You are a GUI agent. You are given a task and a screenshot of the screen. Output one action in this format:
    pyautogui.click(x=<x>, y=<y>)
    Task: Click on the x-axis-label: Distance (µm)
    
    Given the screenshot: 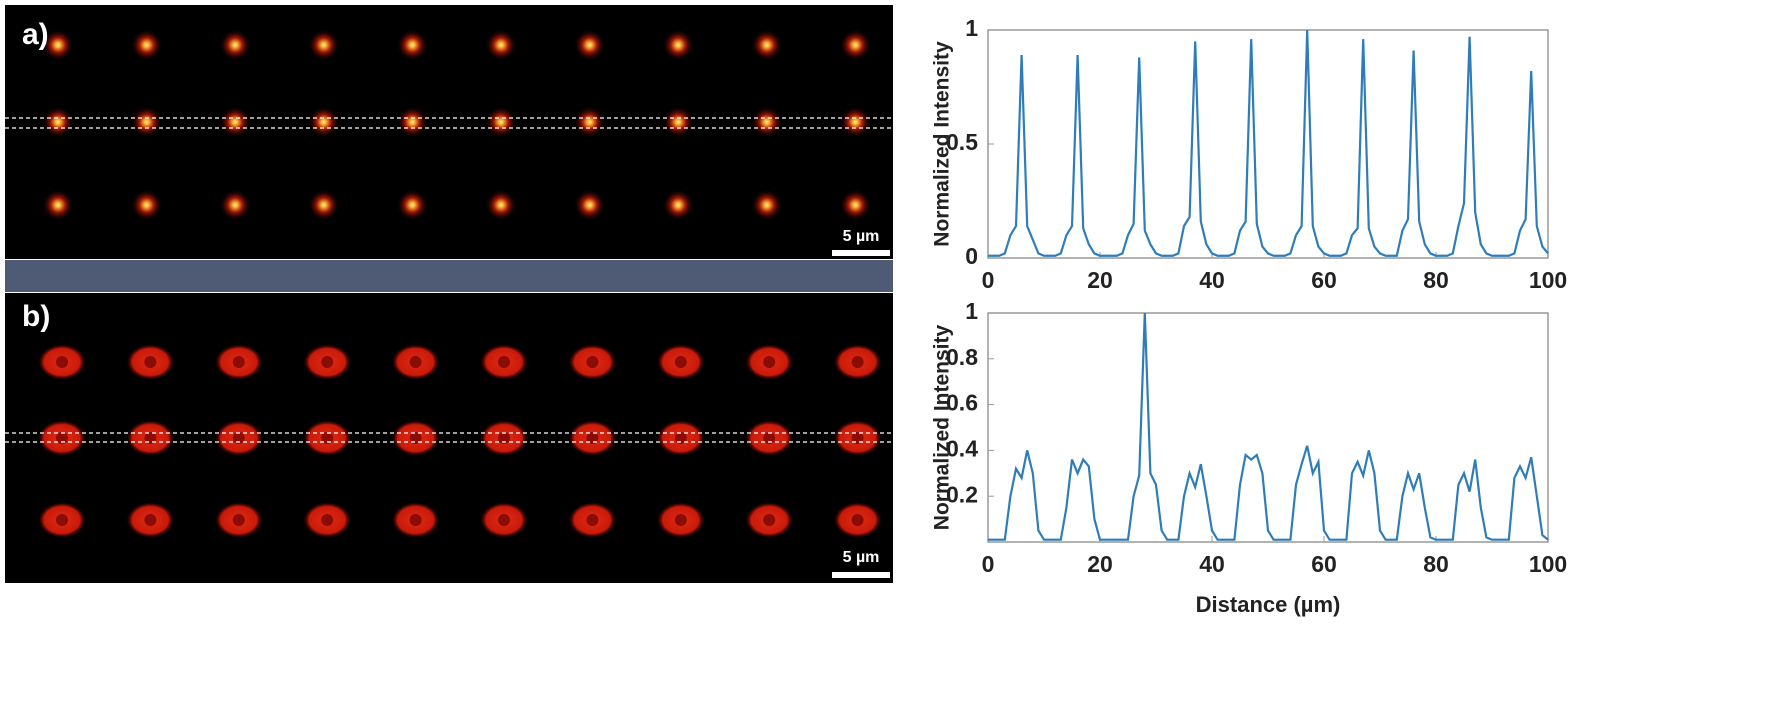 What is the action you would take?
    pyautogui.click(x=1268, y=604)
    